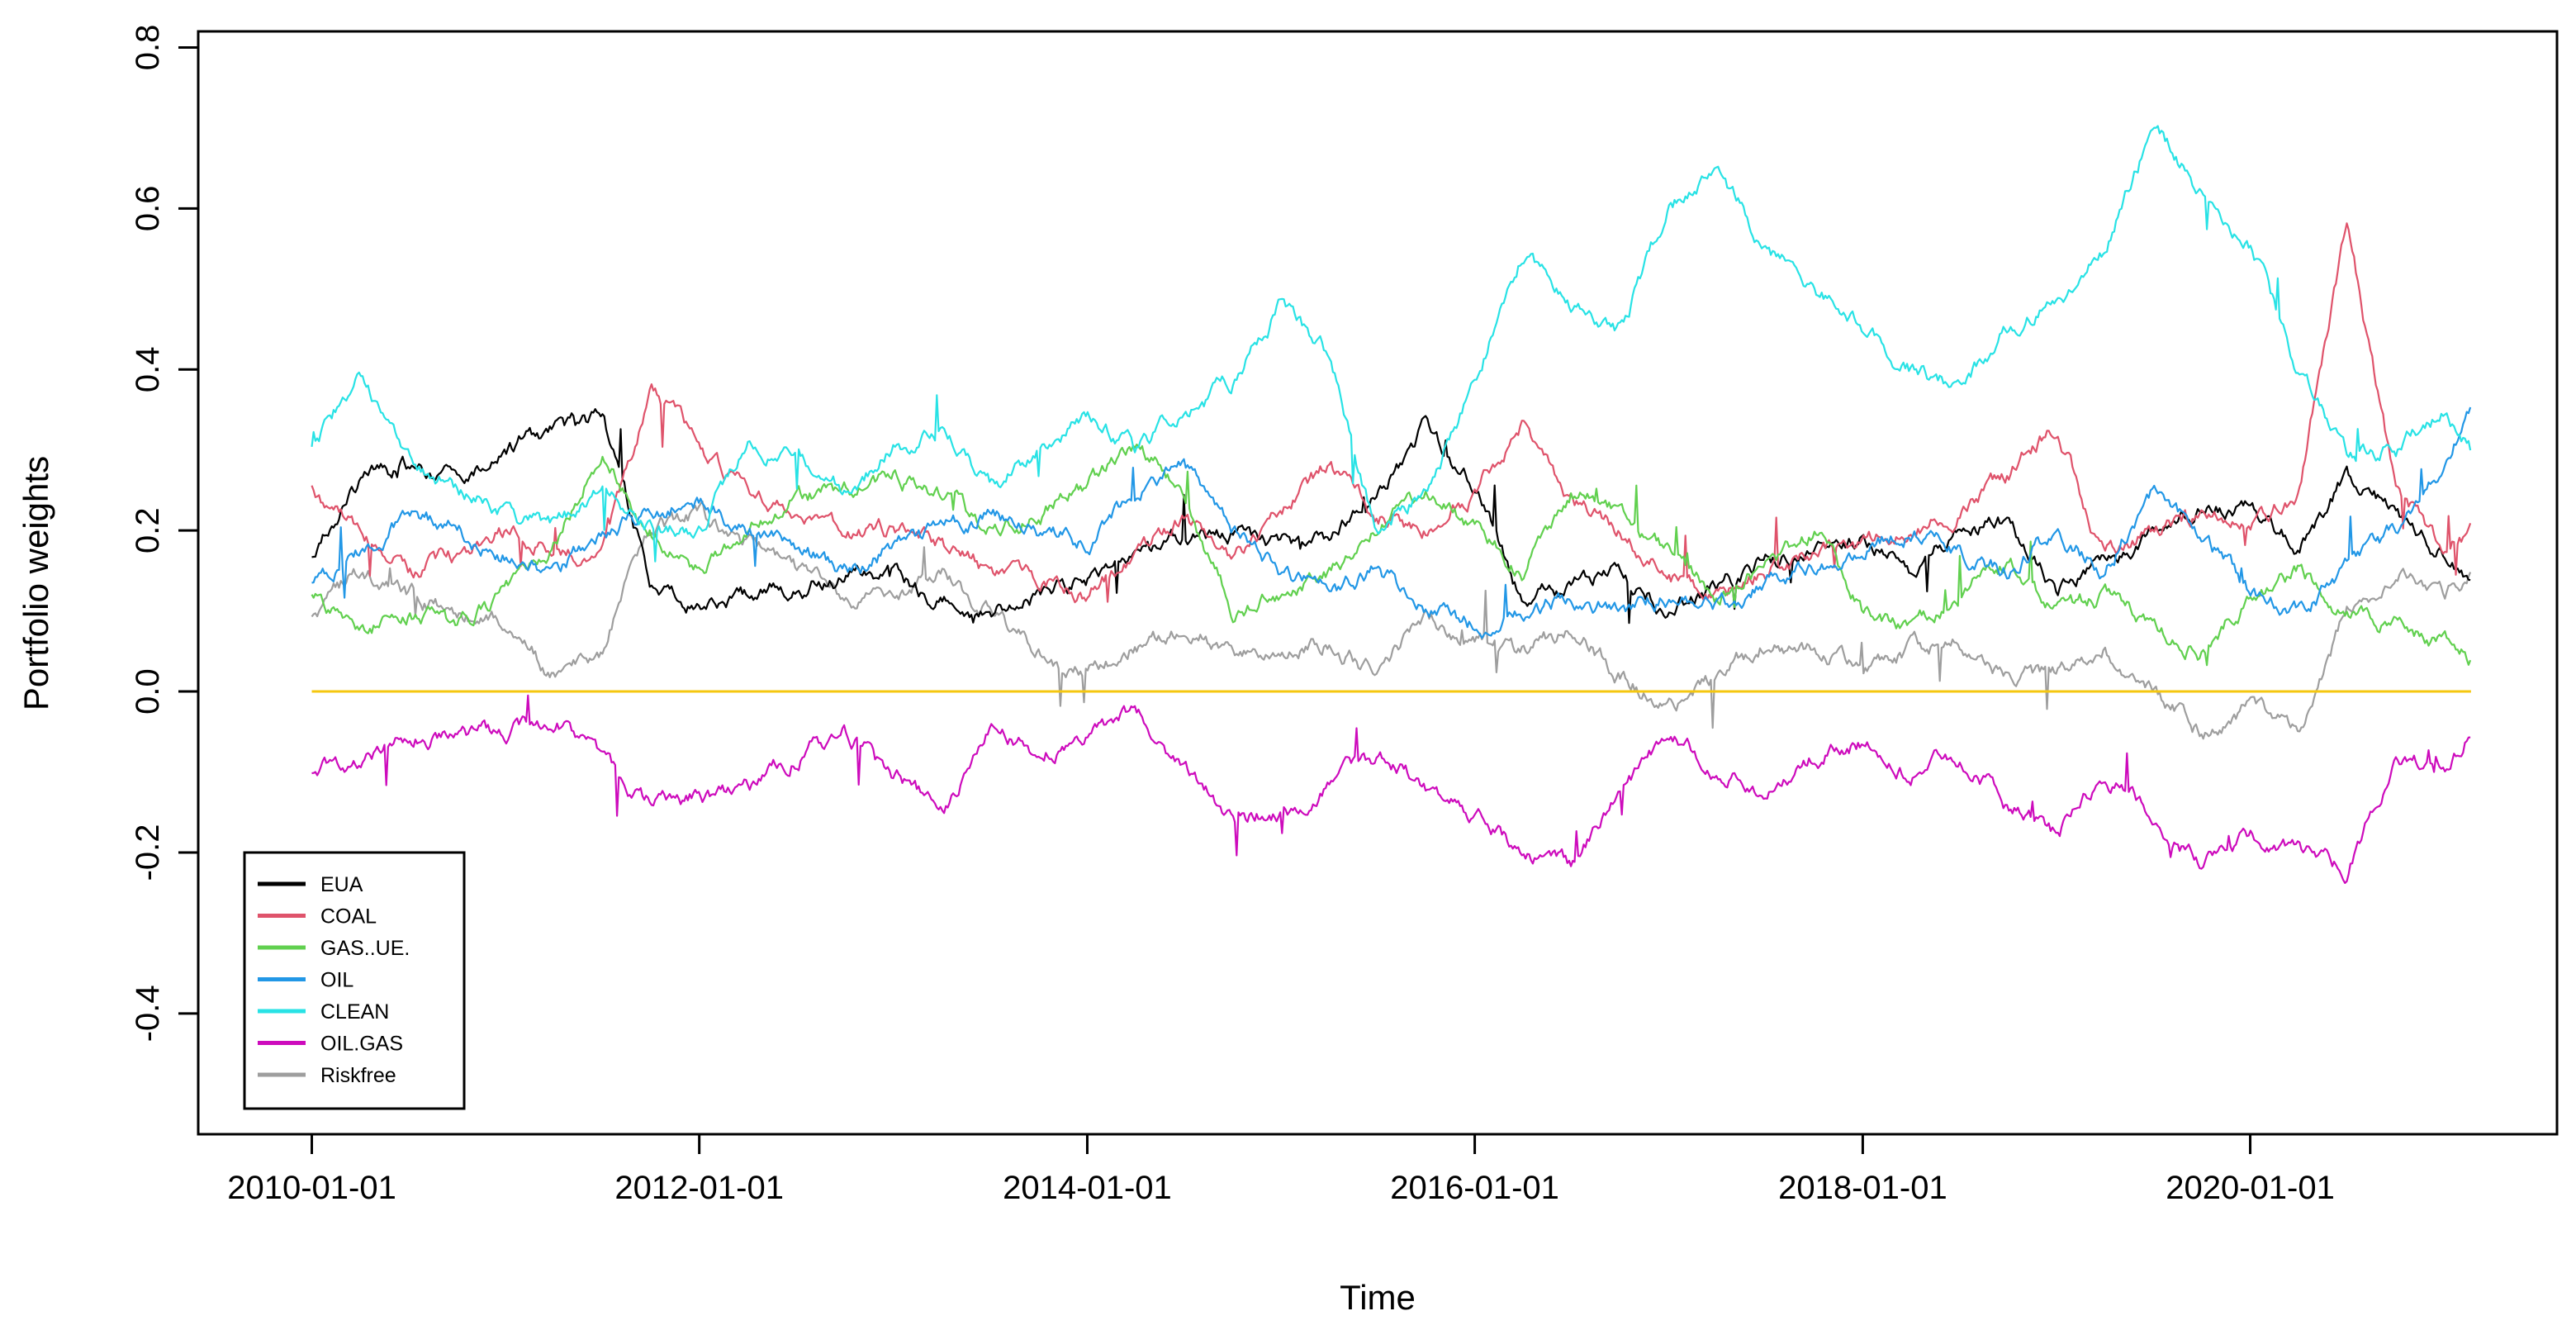 This screenshot has width=2576, height=1330. I want to click on legend-item-oil: OIL, so click(305, 980).